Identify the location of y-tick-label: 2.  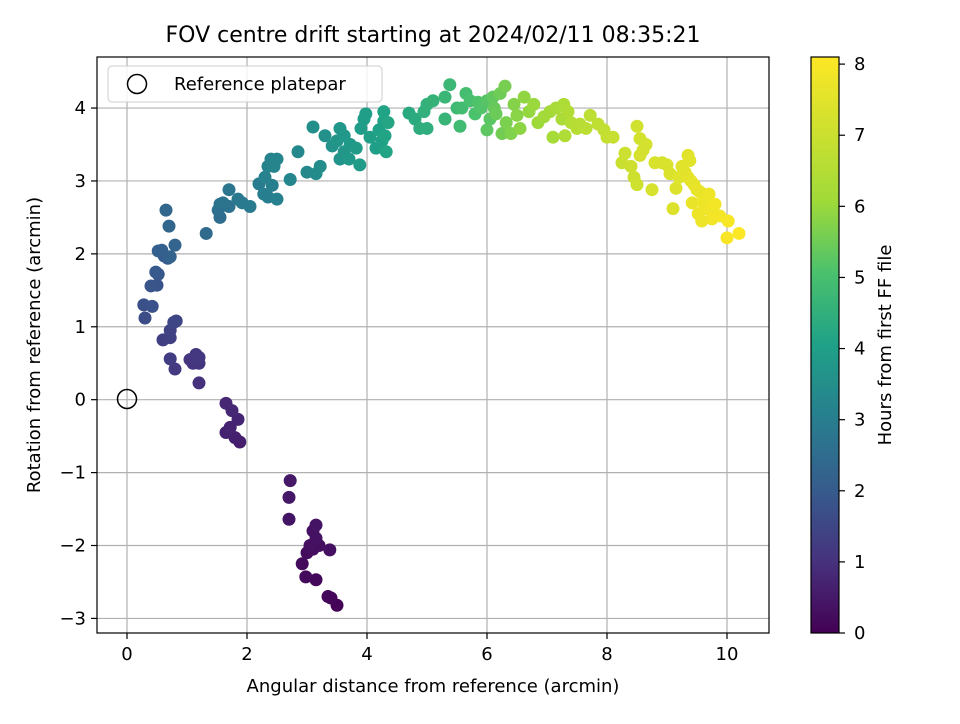
(80, 254).